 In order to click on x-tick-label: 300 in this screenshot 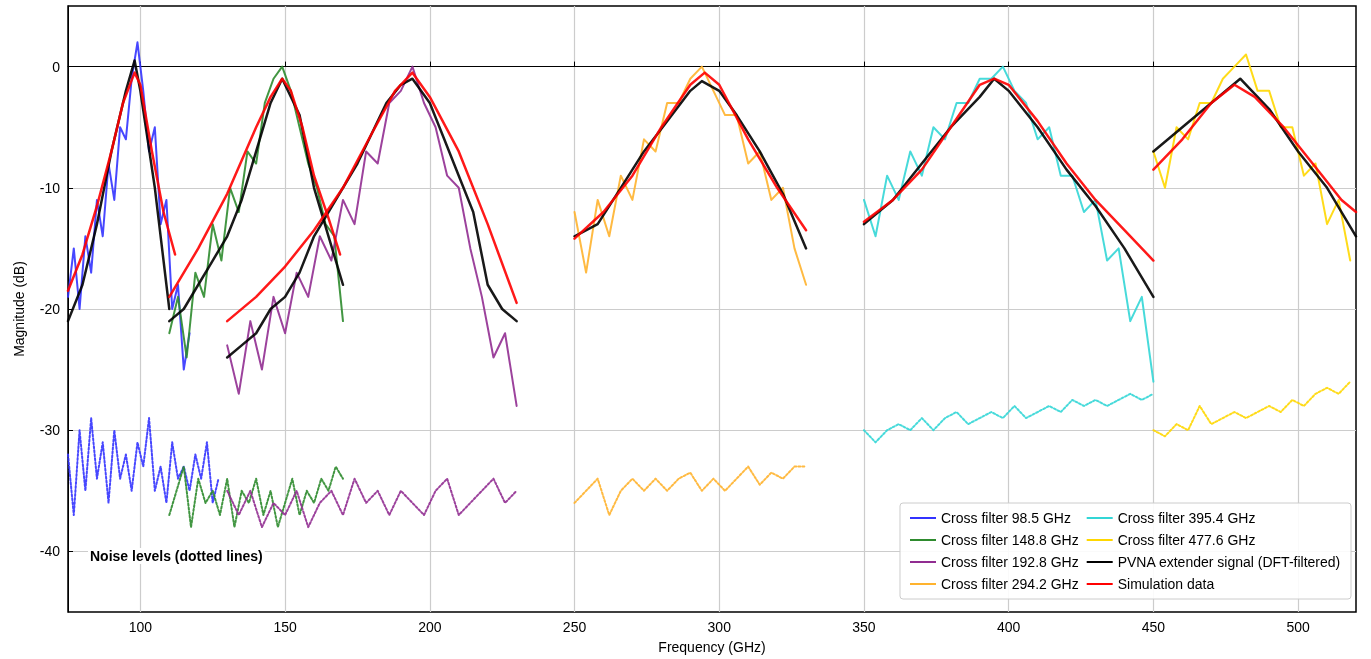, I will do `click(719, 627)`.